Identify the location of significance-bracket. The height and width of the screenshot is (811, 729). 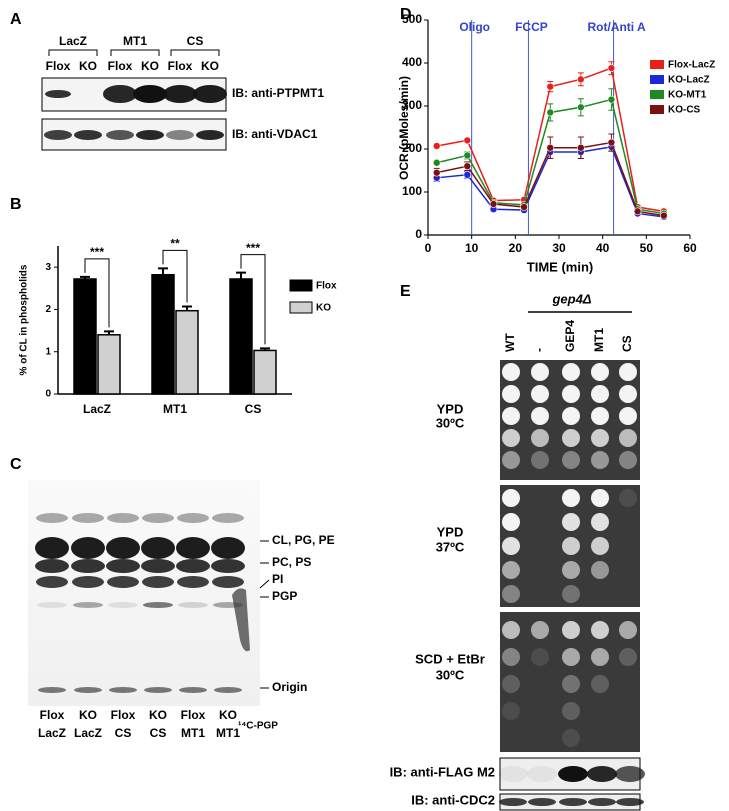
(97, 293).